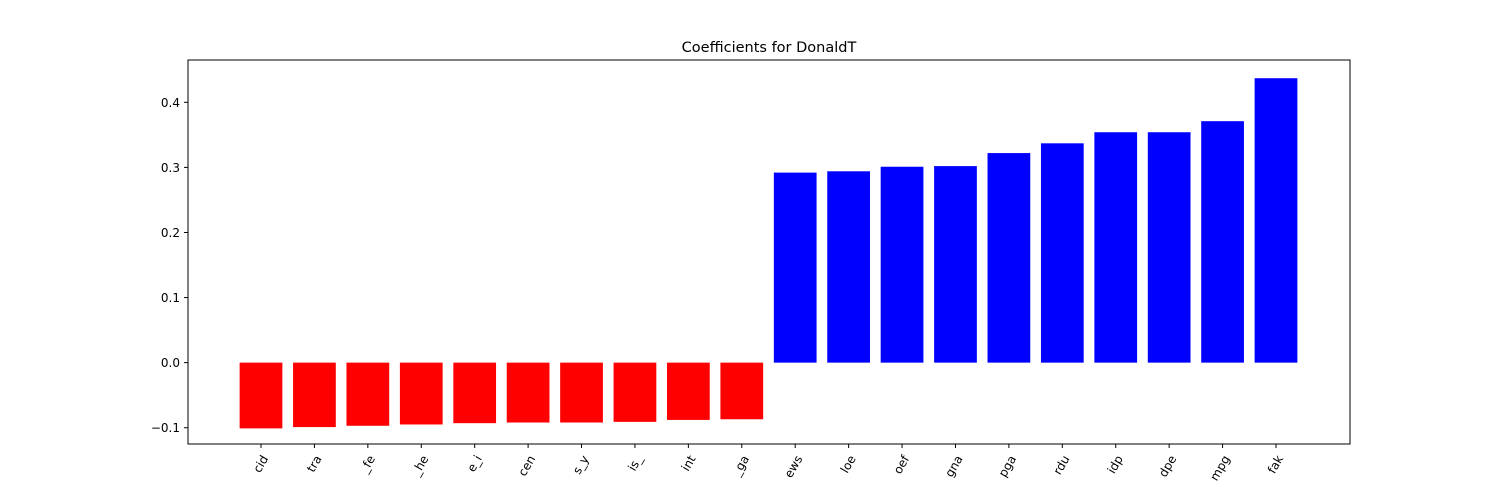 The width and height of the screenshot is (1500, 500). Describe the element at coordinates (769, 48) in the screenshot. I see `chart-title: Coefficients for DonaldT` at that location.